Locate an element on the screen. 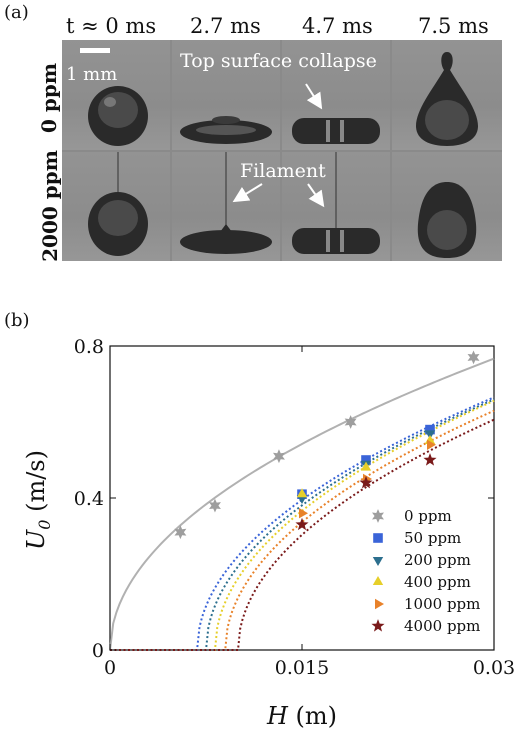 The image size is (520, 734). legend-label: 0 ppm is located at coordinates (428, 516).